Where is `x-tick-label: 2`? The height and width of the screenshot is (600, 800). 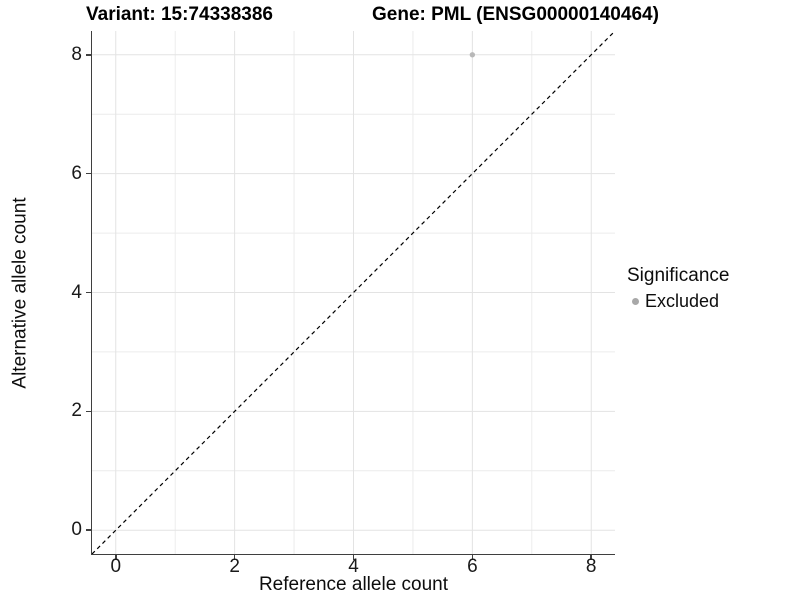 x-tick-label: 2 is located at coordinates (234, 566).